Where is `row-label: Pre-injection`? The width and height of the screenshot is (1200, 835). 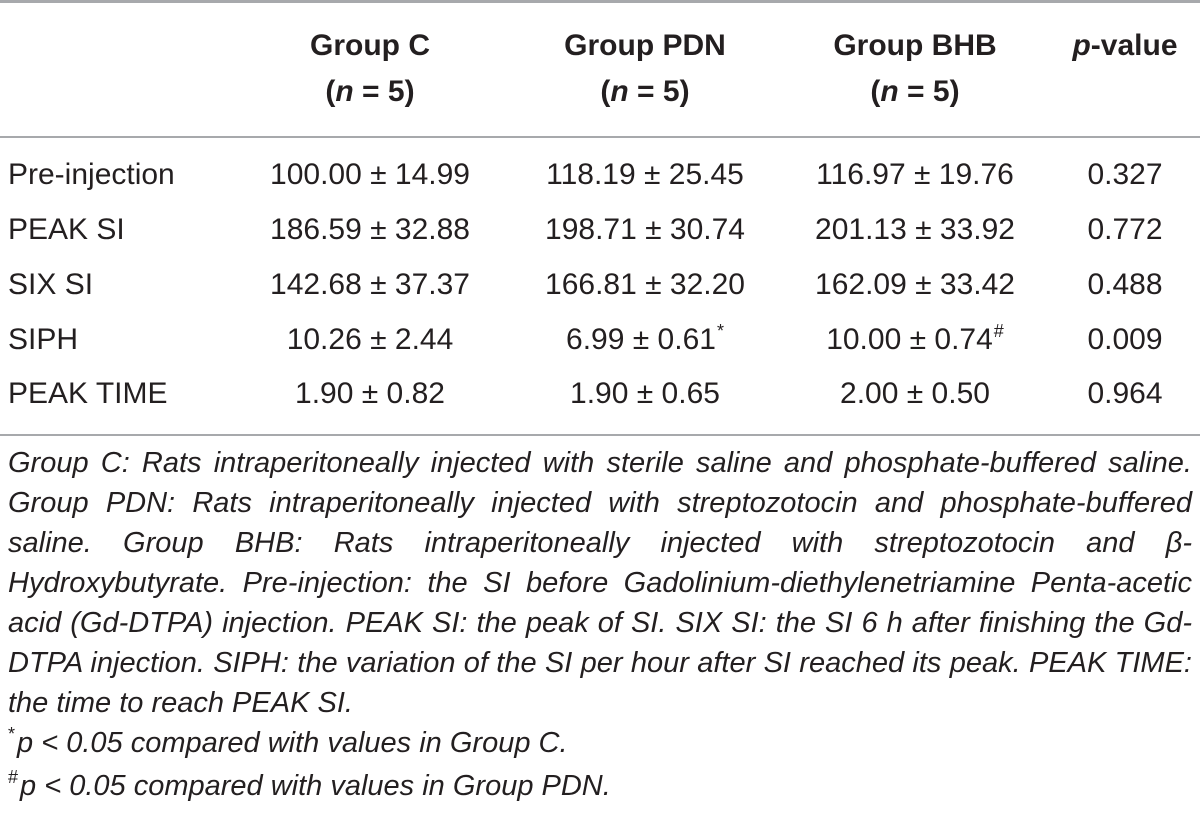
row-label: Pre-injection is located at coordinates (91, 174).